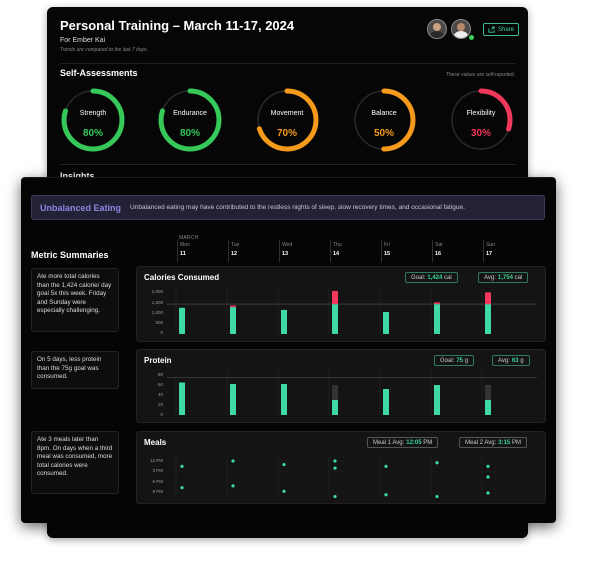 The height and width of the screenshot is (581, 589). Describe the element at coordinates (286, 133) in the screenshot. I see `ring-value: 70%` at that location.